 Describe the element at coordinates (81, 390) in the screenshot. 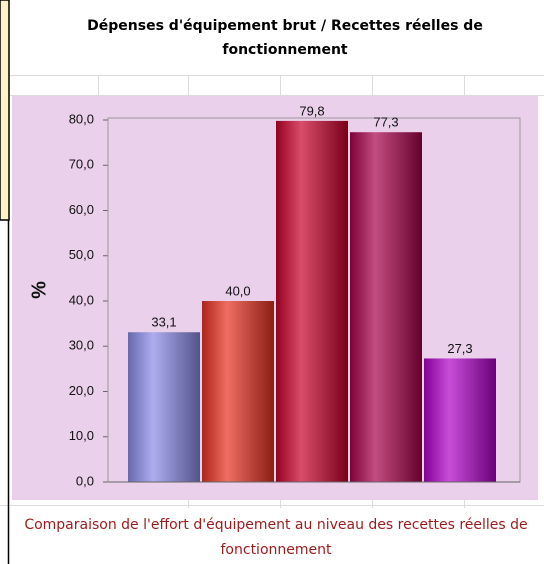

I see `y-tick-label: 20,0` at that location.